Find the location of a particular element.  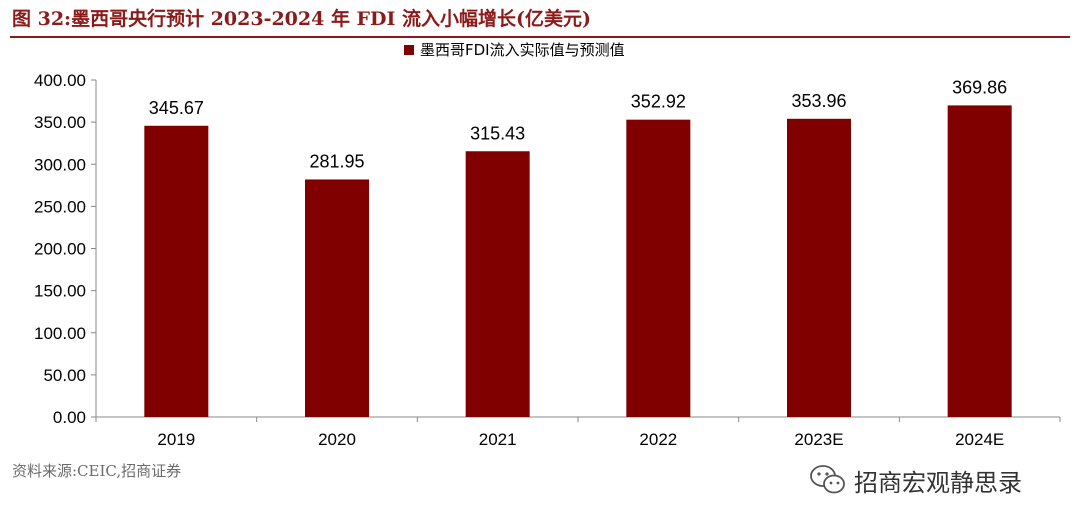

bar-2020 is located at coordinates (337, 298).